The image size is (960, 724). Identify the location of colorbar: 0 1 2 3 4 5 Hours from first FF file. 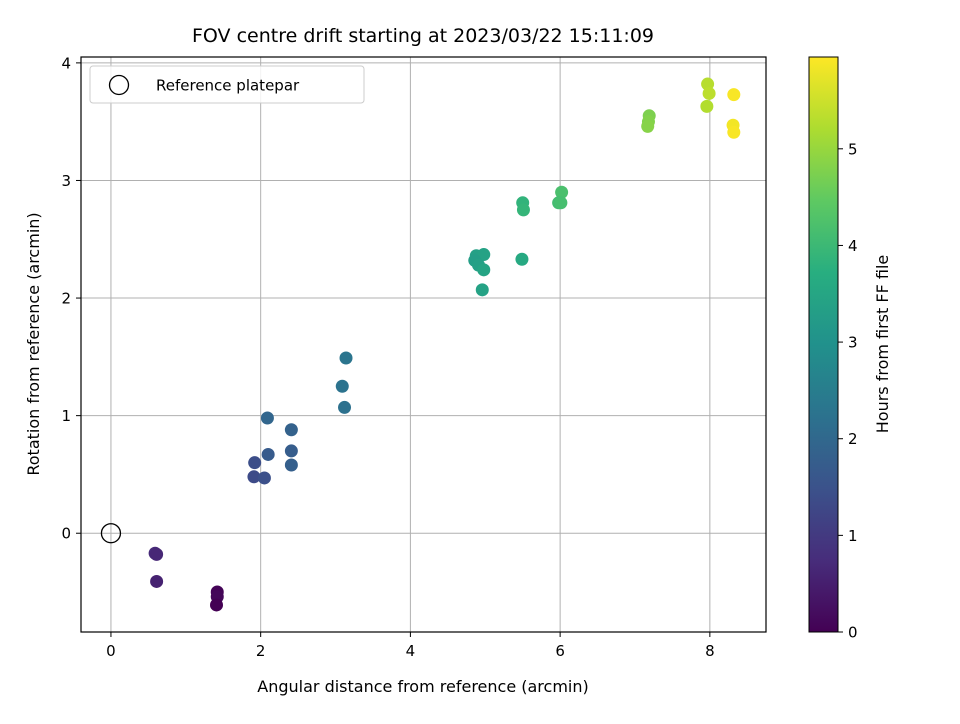
(850, 349).